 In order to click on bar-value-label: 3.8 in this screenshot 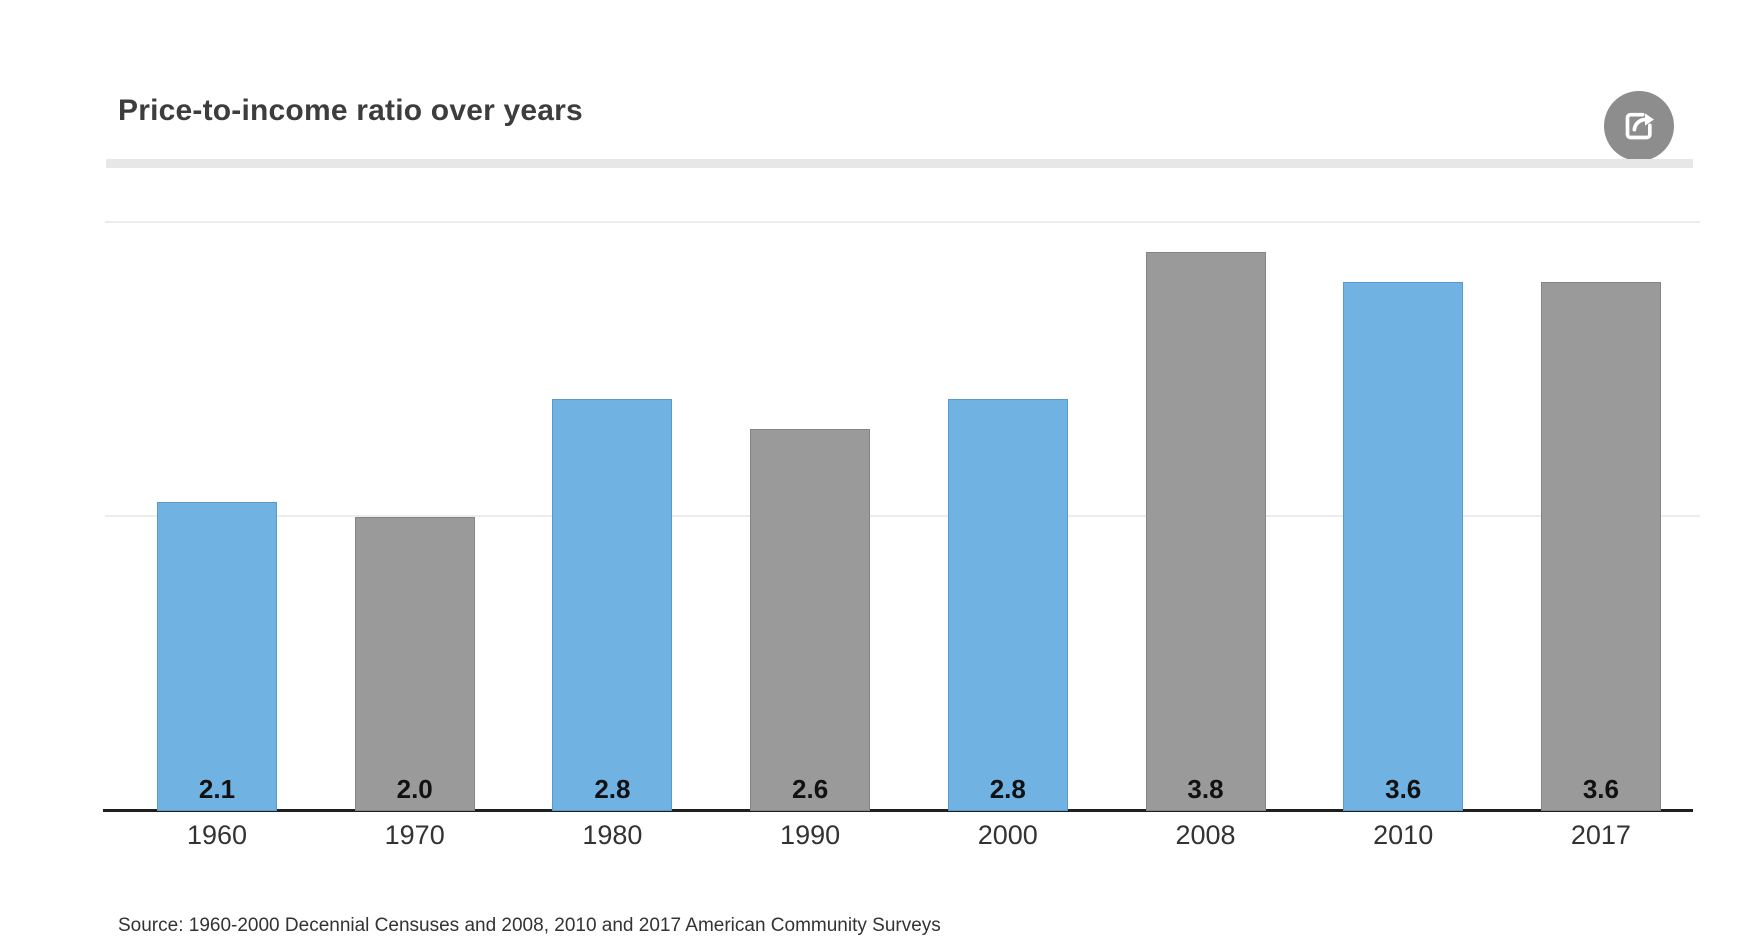, I will do `click(1205, 789)`.